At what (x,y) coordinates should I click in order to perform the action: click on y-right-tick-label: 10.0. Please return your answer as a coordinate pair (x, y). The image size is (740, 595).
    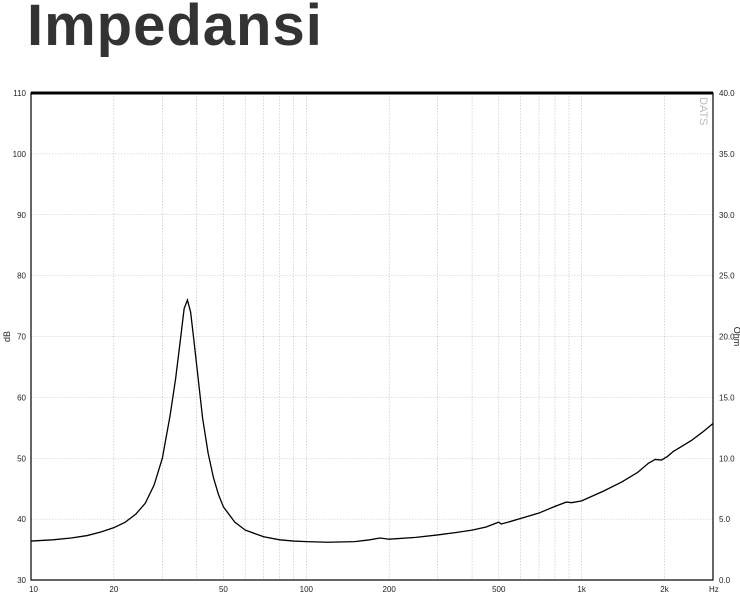
    Looking at the image, I should click on (727, 458).